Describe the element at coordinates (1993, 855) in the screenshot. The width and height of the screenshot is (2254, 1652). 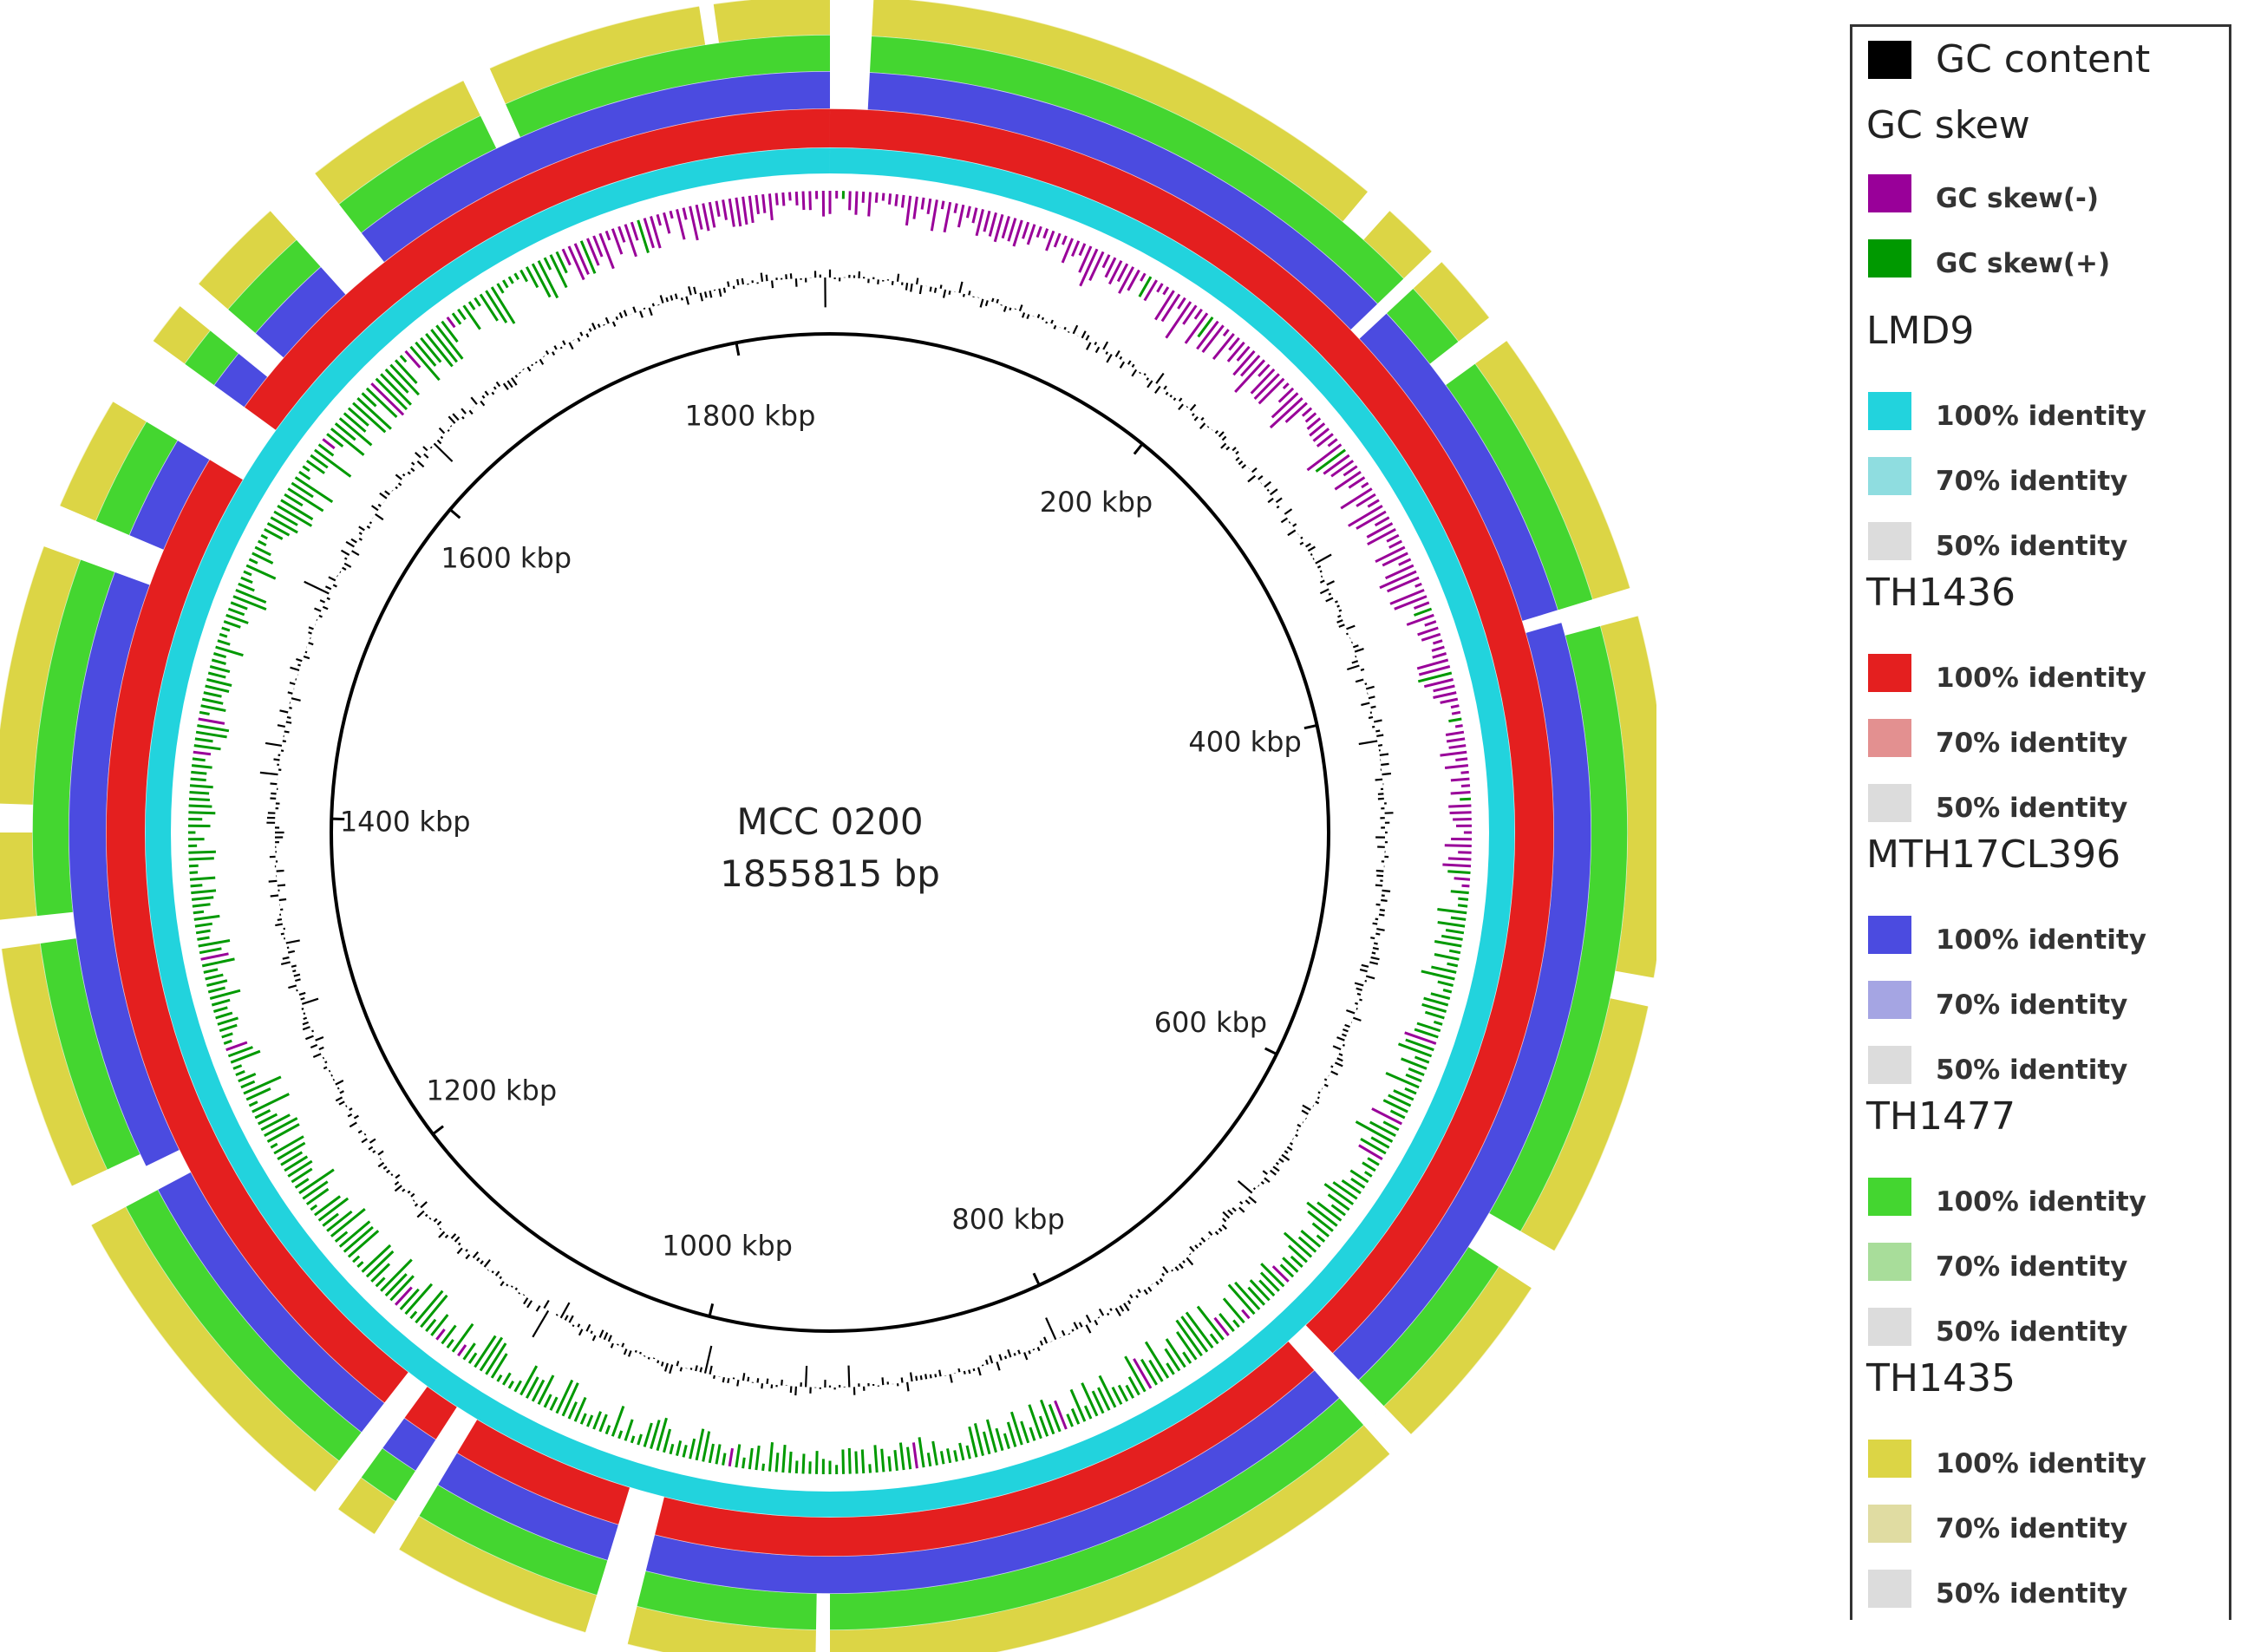
I see `legend-title-mth17cl396: MTH17CL396` at that location.